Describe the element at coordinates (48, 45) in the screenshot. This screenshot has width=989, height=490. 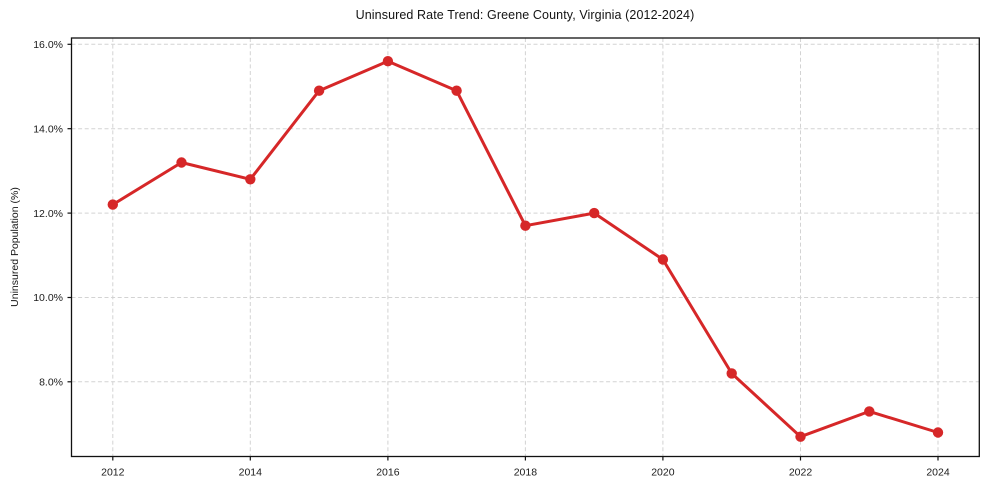
I see `y-tick-label: 16.0%` at that location.